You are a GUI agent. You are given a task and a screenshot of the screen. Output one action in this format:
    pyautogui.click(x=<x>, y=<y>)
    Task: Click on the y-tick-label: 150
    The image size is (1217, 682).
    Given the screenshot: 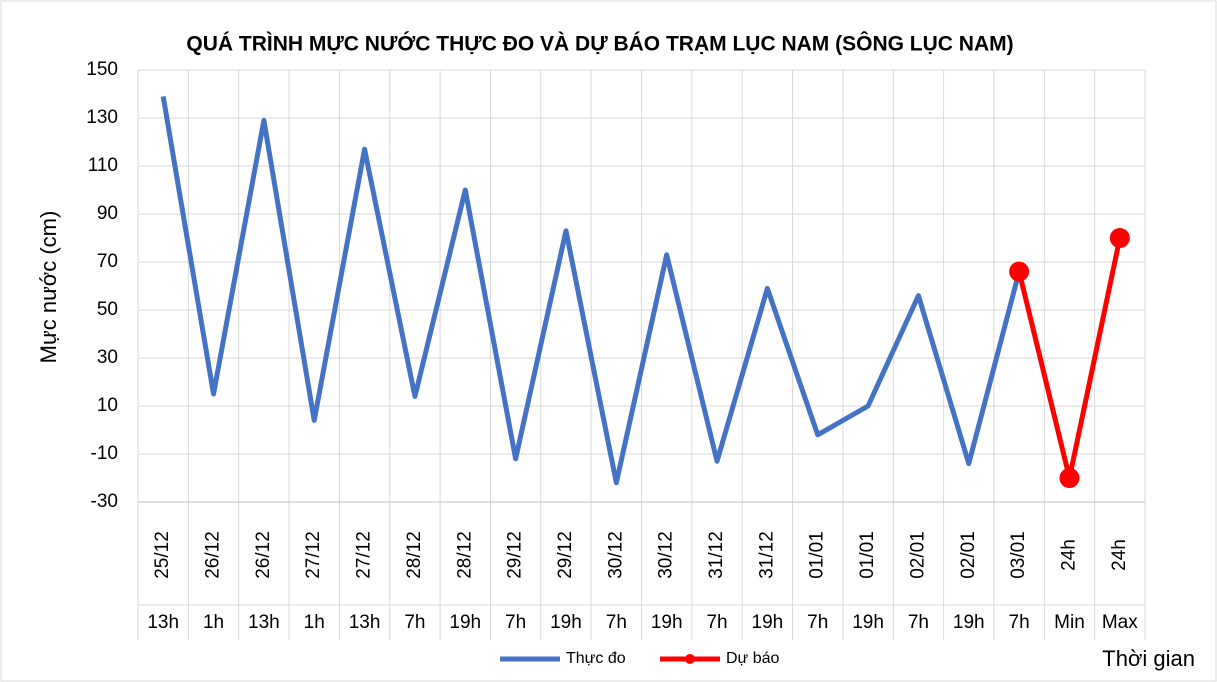 What is the action you would take?
    pyautogui.click(x=102, y=69)
    